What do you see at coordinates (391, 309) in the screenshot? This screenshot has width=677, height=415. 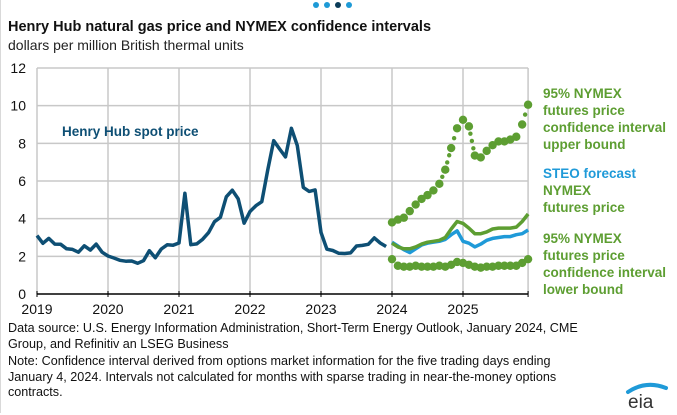 I see `x-tick-label: 2024` at bounding box center [391, 309].